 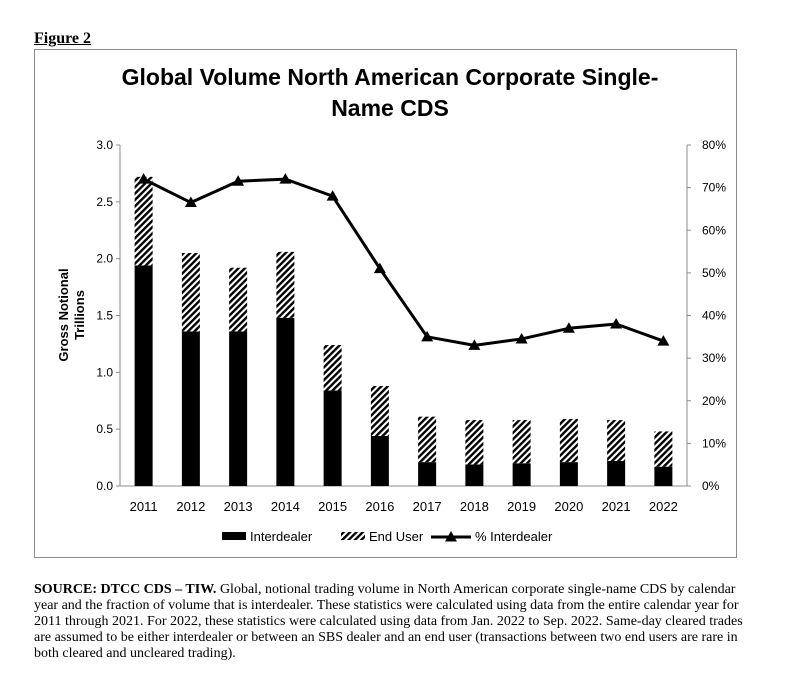 What do you see at coordinates (714, 145) in the screenshot?
I see `y2-tick-label: 80%` at bounding box center [714, 145].